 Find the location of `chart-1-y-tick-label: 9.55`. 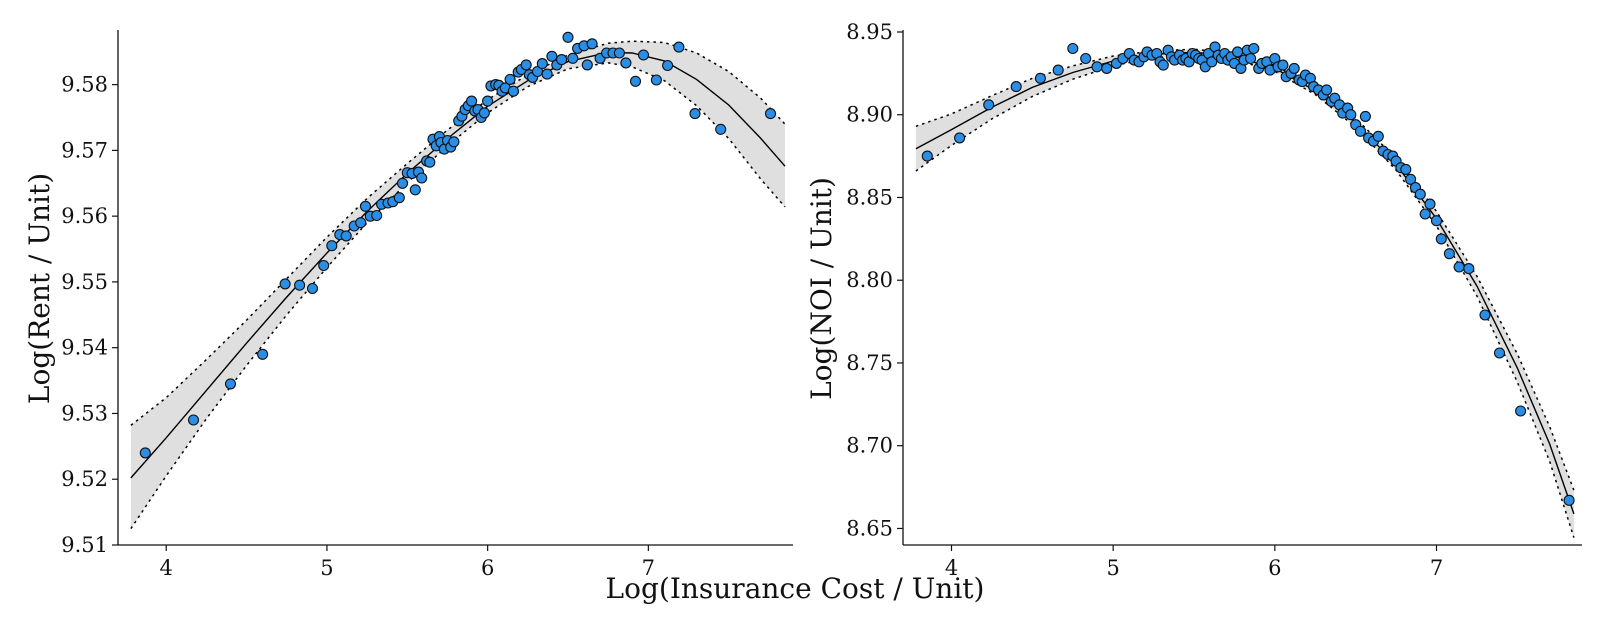

chart-1-y-tick-label: 9.55 is located at coordinates (84, 282).